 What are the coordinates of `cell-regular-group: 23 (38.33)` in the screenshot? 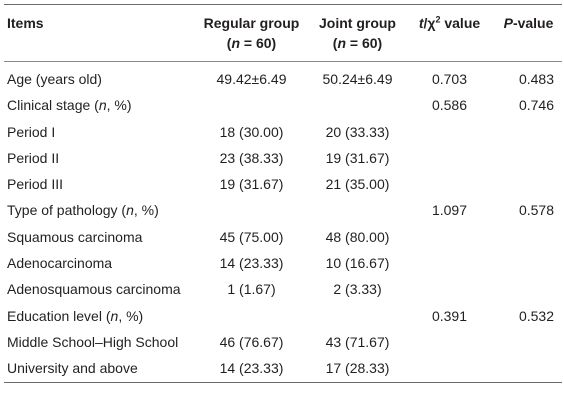 It's located at (251, 157).